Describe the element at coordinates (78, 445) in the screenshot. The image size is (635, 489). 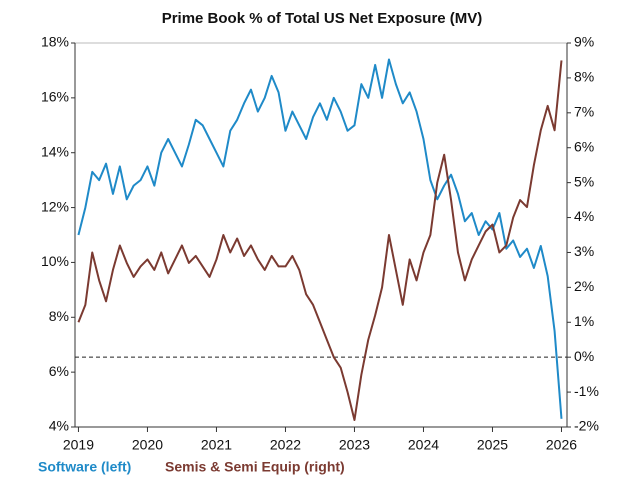
I see `x-tick-label: 2019` at that location.